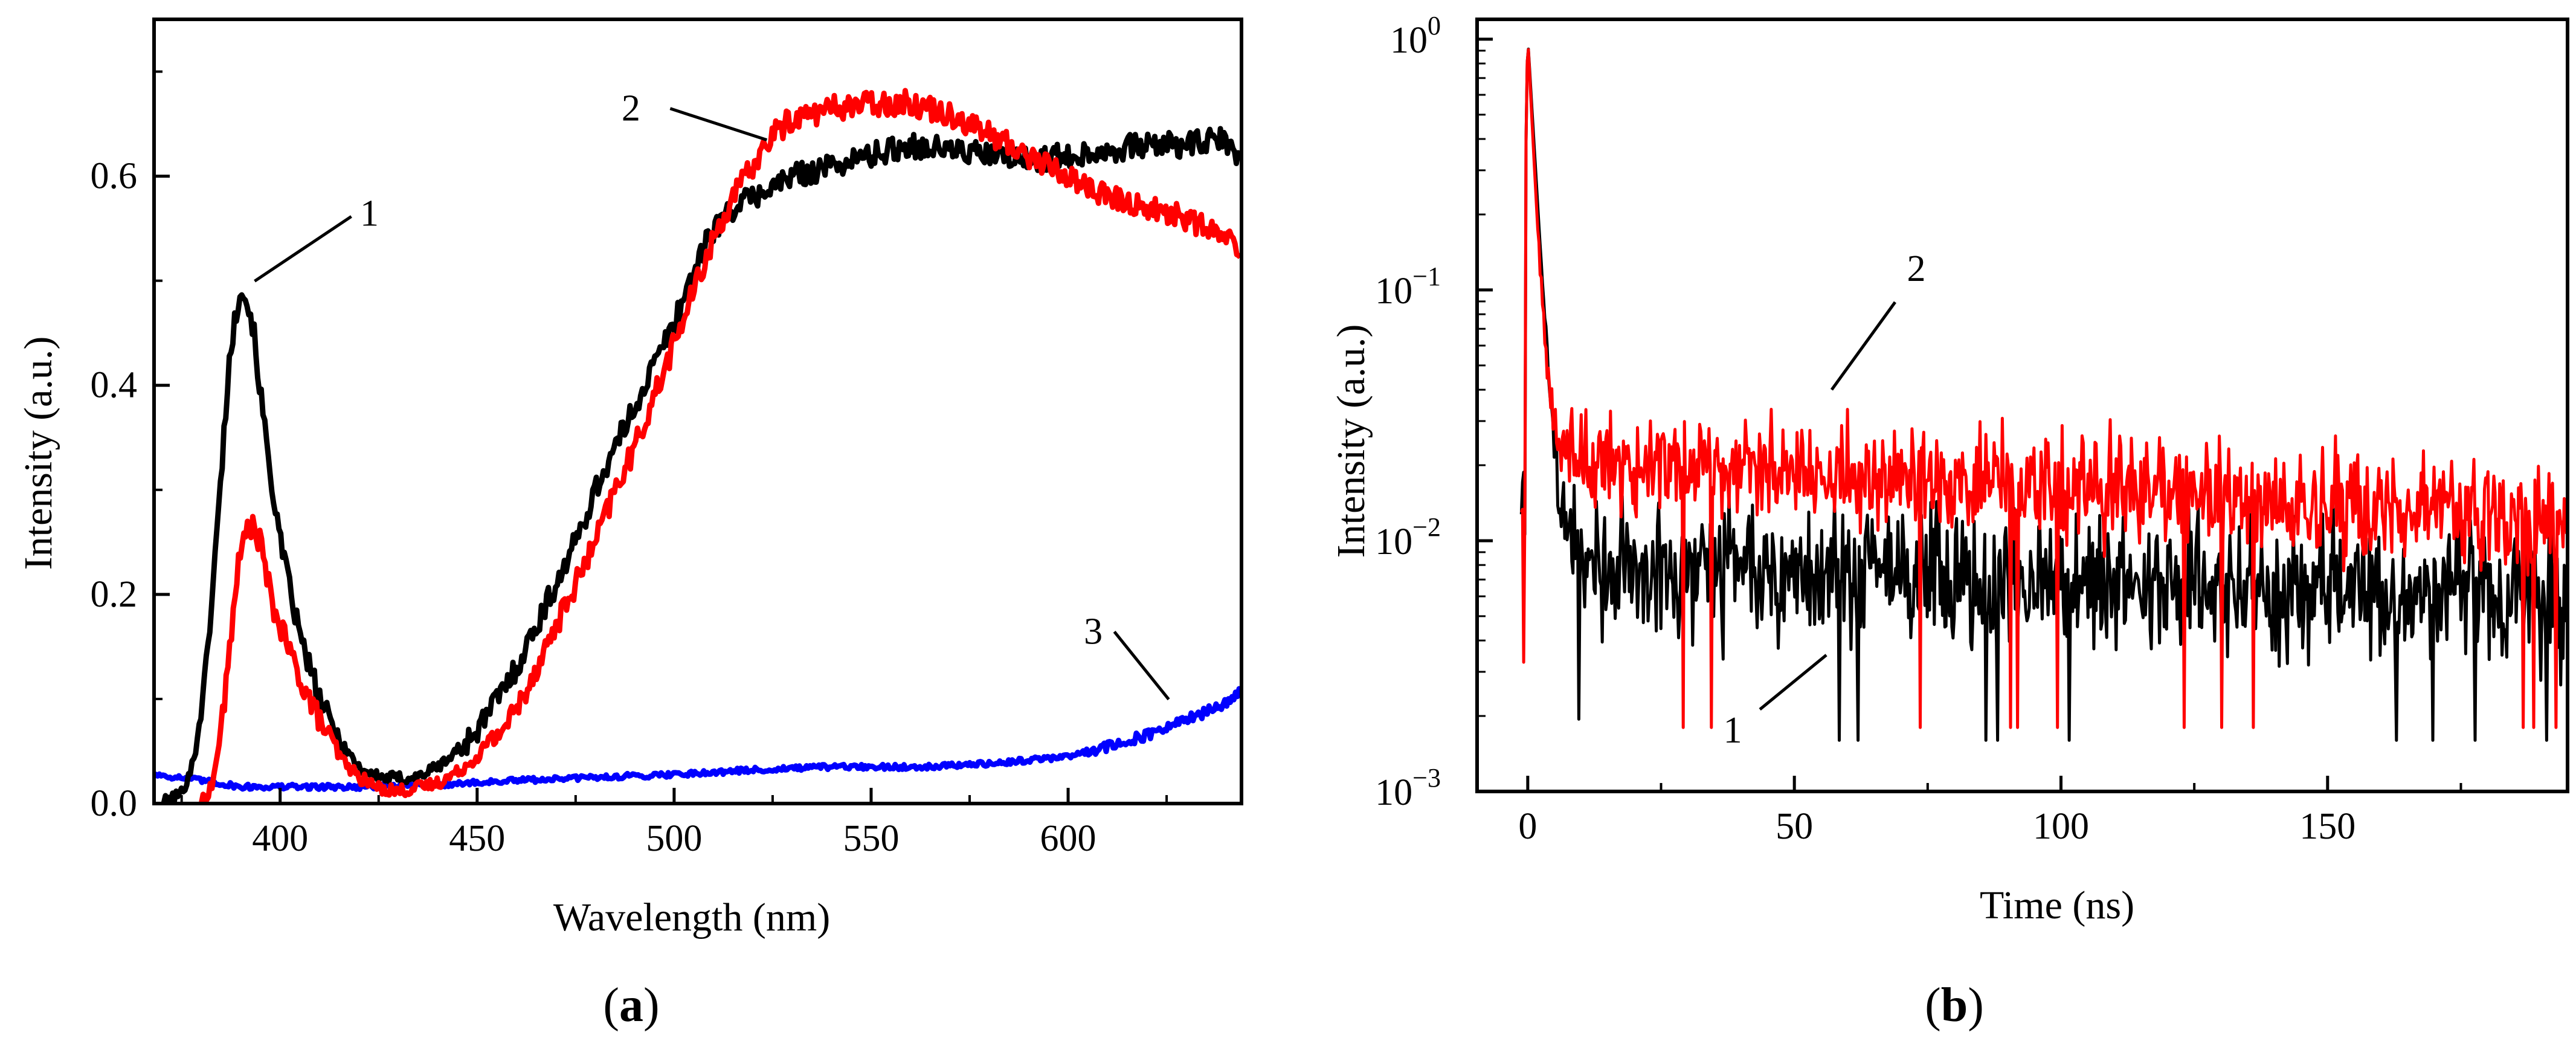 The width and height of the screenshot is (2576, 1044). What do you see at coordinates (115, 594) in the screenshot?
I see `y-tick-label: 0.2` at bounding box center [115, 594].